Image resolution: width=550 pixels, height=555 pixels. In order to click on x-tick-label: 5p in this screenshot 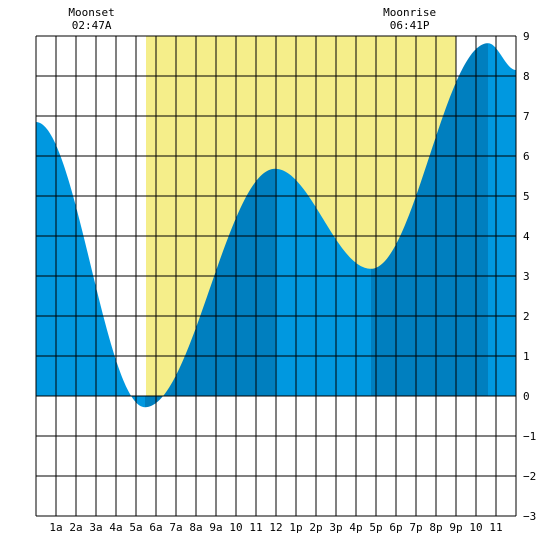, I will do `click(375, 527)`.